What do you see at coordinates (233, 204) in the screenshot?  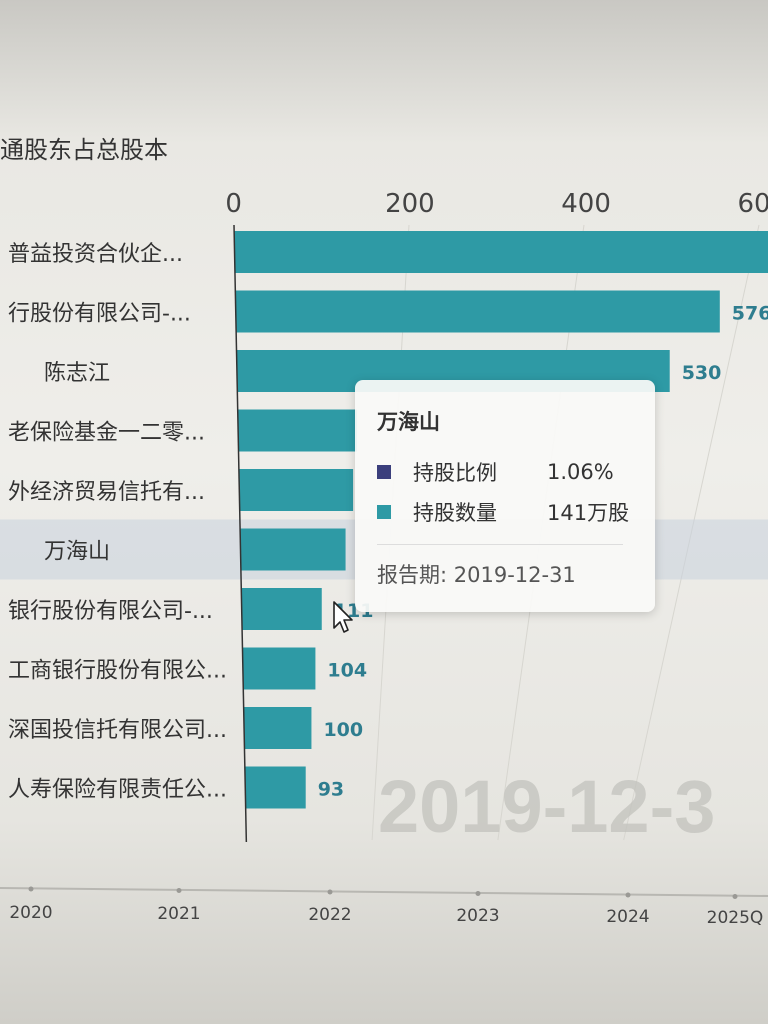 I see `x-tick-label: 0` at bounding box center [233, 204].